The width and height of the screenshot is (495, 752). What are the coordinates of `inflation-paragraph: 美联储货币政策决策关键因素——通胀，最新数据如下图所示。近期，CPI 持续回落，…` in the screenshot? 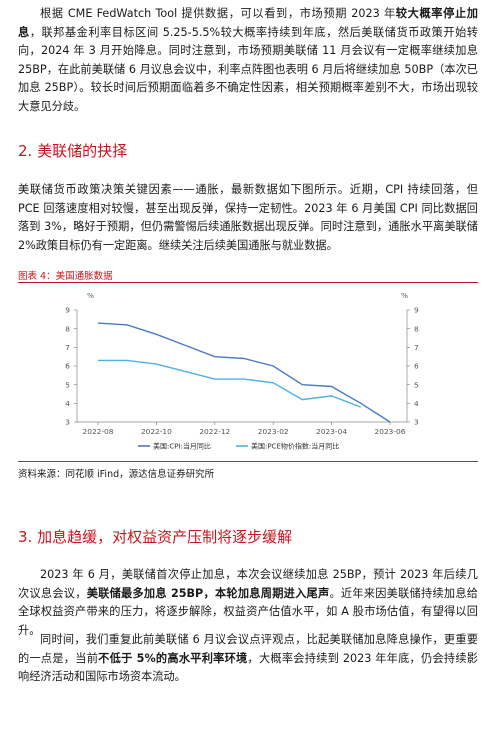 It's located at (248, 217).